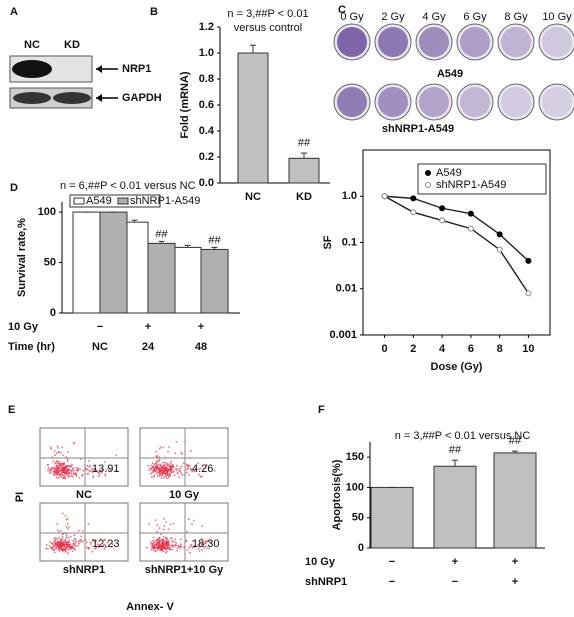 This screenshot has width=574, height=617. I want to click on legend-swatch, so click(123, 201).